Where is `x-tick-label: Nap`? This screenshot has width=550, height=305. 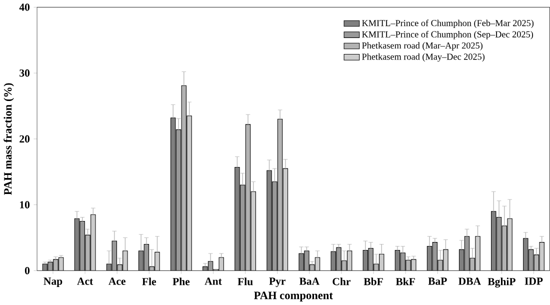 x-tick-label: Nap is located at coordinates (53, 282).